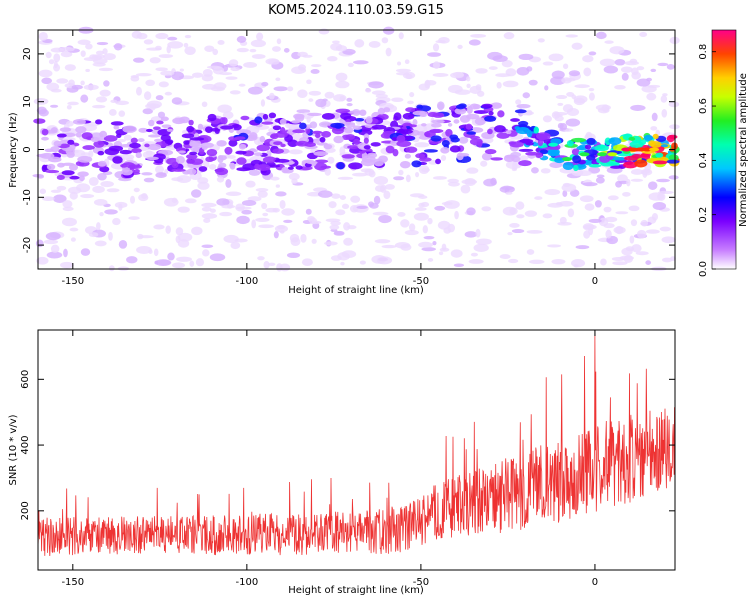 The width and height of the screenshot is (750, 600). I want to click on spectrogram-ylabel: Frequency (Hz), so click(13, 150).